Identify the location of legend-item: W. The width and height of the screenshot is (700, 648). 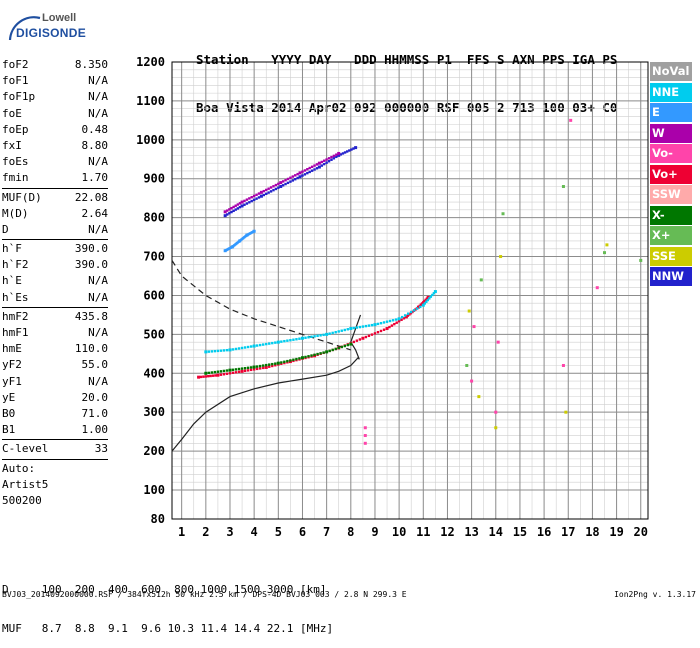
(671, 133).